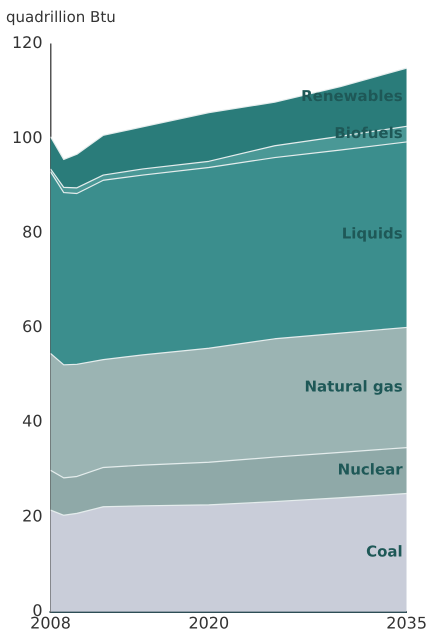 This screenshot has height=641, width=430. I want to click on y-tick-label: 20, so click(32, 516).